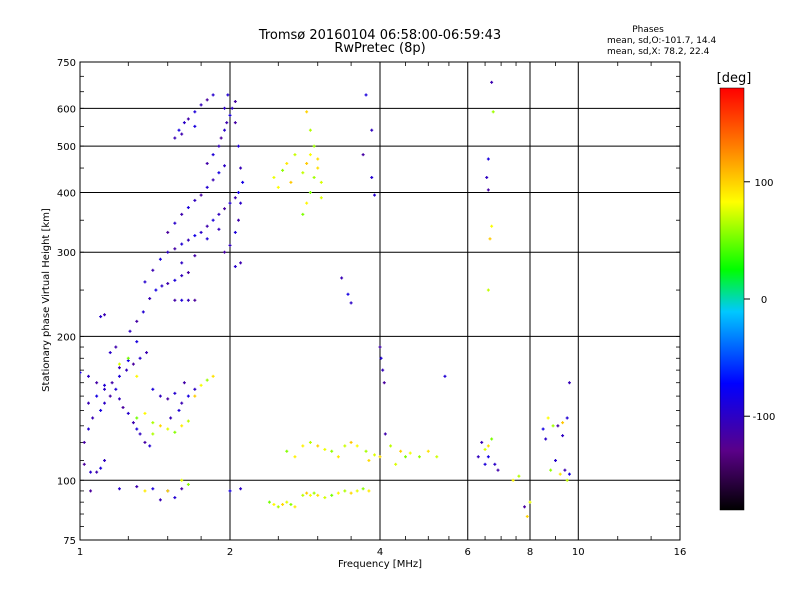 Image resolution: width=800 pixels, height=600 pixels. What do you see at coordinates (468, 552) in the screenshot?
I see `x-tick-label: 6` at bounding box center [468, 552].